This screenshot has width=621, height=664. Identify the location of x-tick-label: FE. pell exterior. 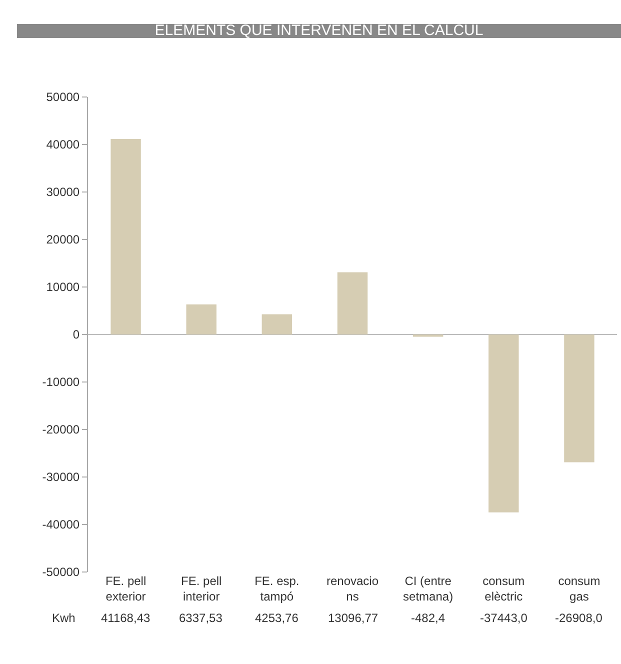
(125, 589).